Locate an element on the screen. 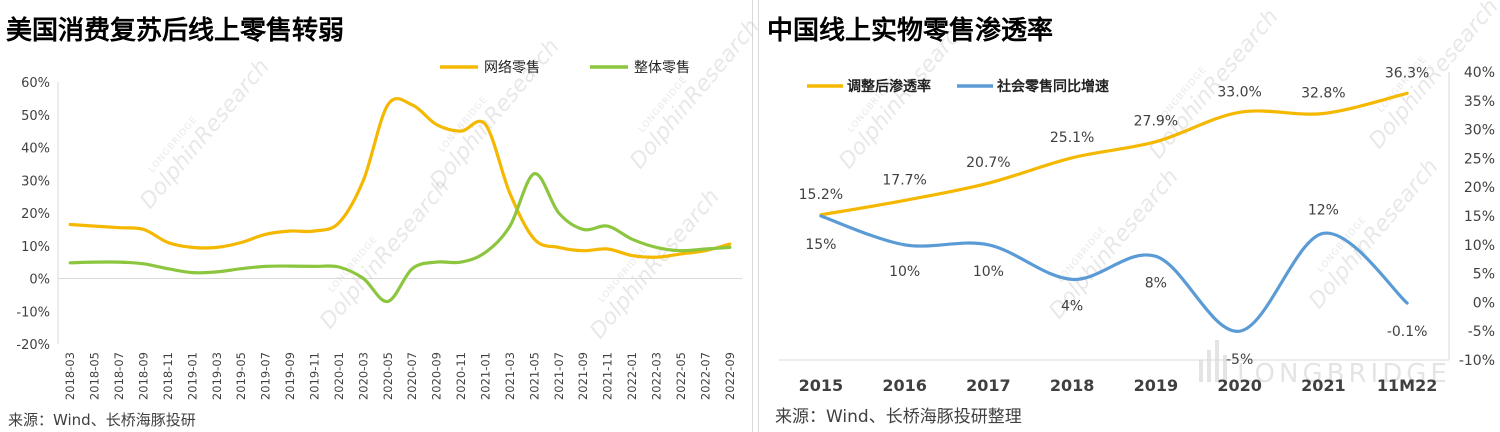  x-tick-label: 2022-09 is located at coordinates (730, 376).